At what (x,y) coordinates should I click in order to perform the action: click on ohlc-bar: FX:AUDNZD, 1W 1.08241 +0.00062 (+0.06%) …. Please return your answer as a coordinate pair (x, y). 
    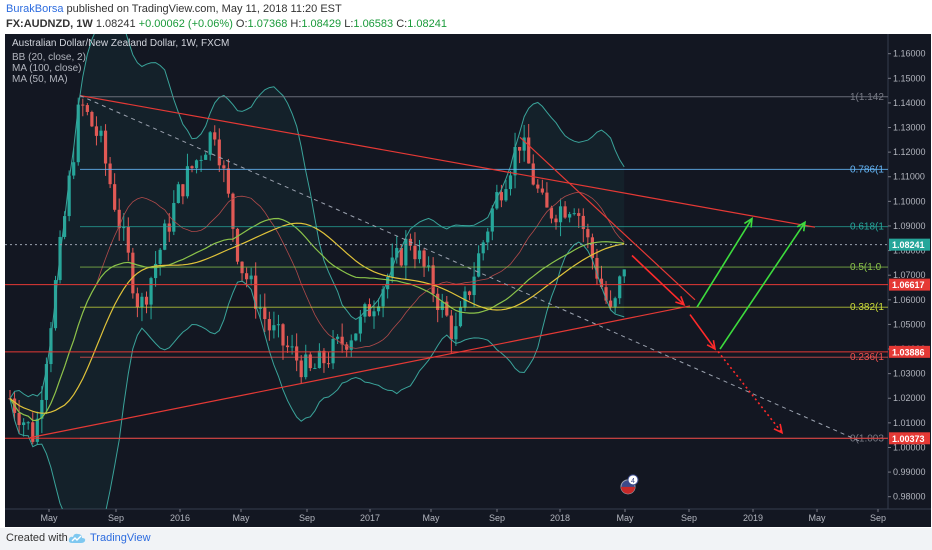
    Looking at the image, I should click on (226, 24).